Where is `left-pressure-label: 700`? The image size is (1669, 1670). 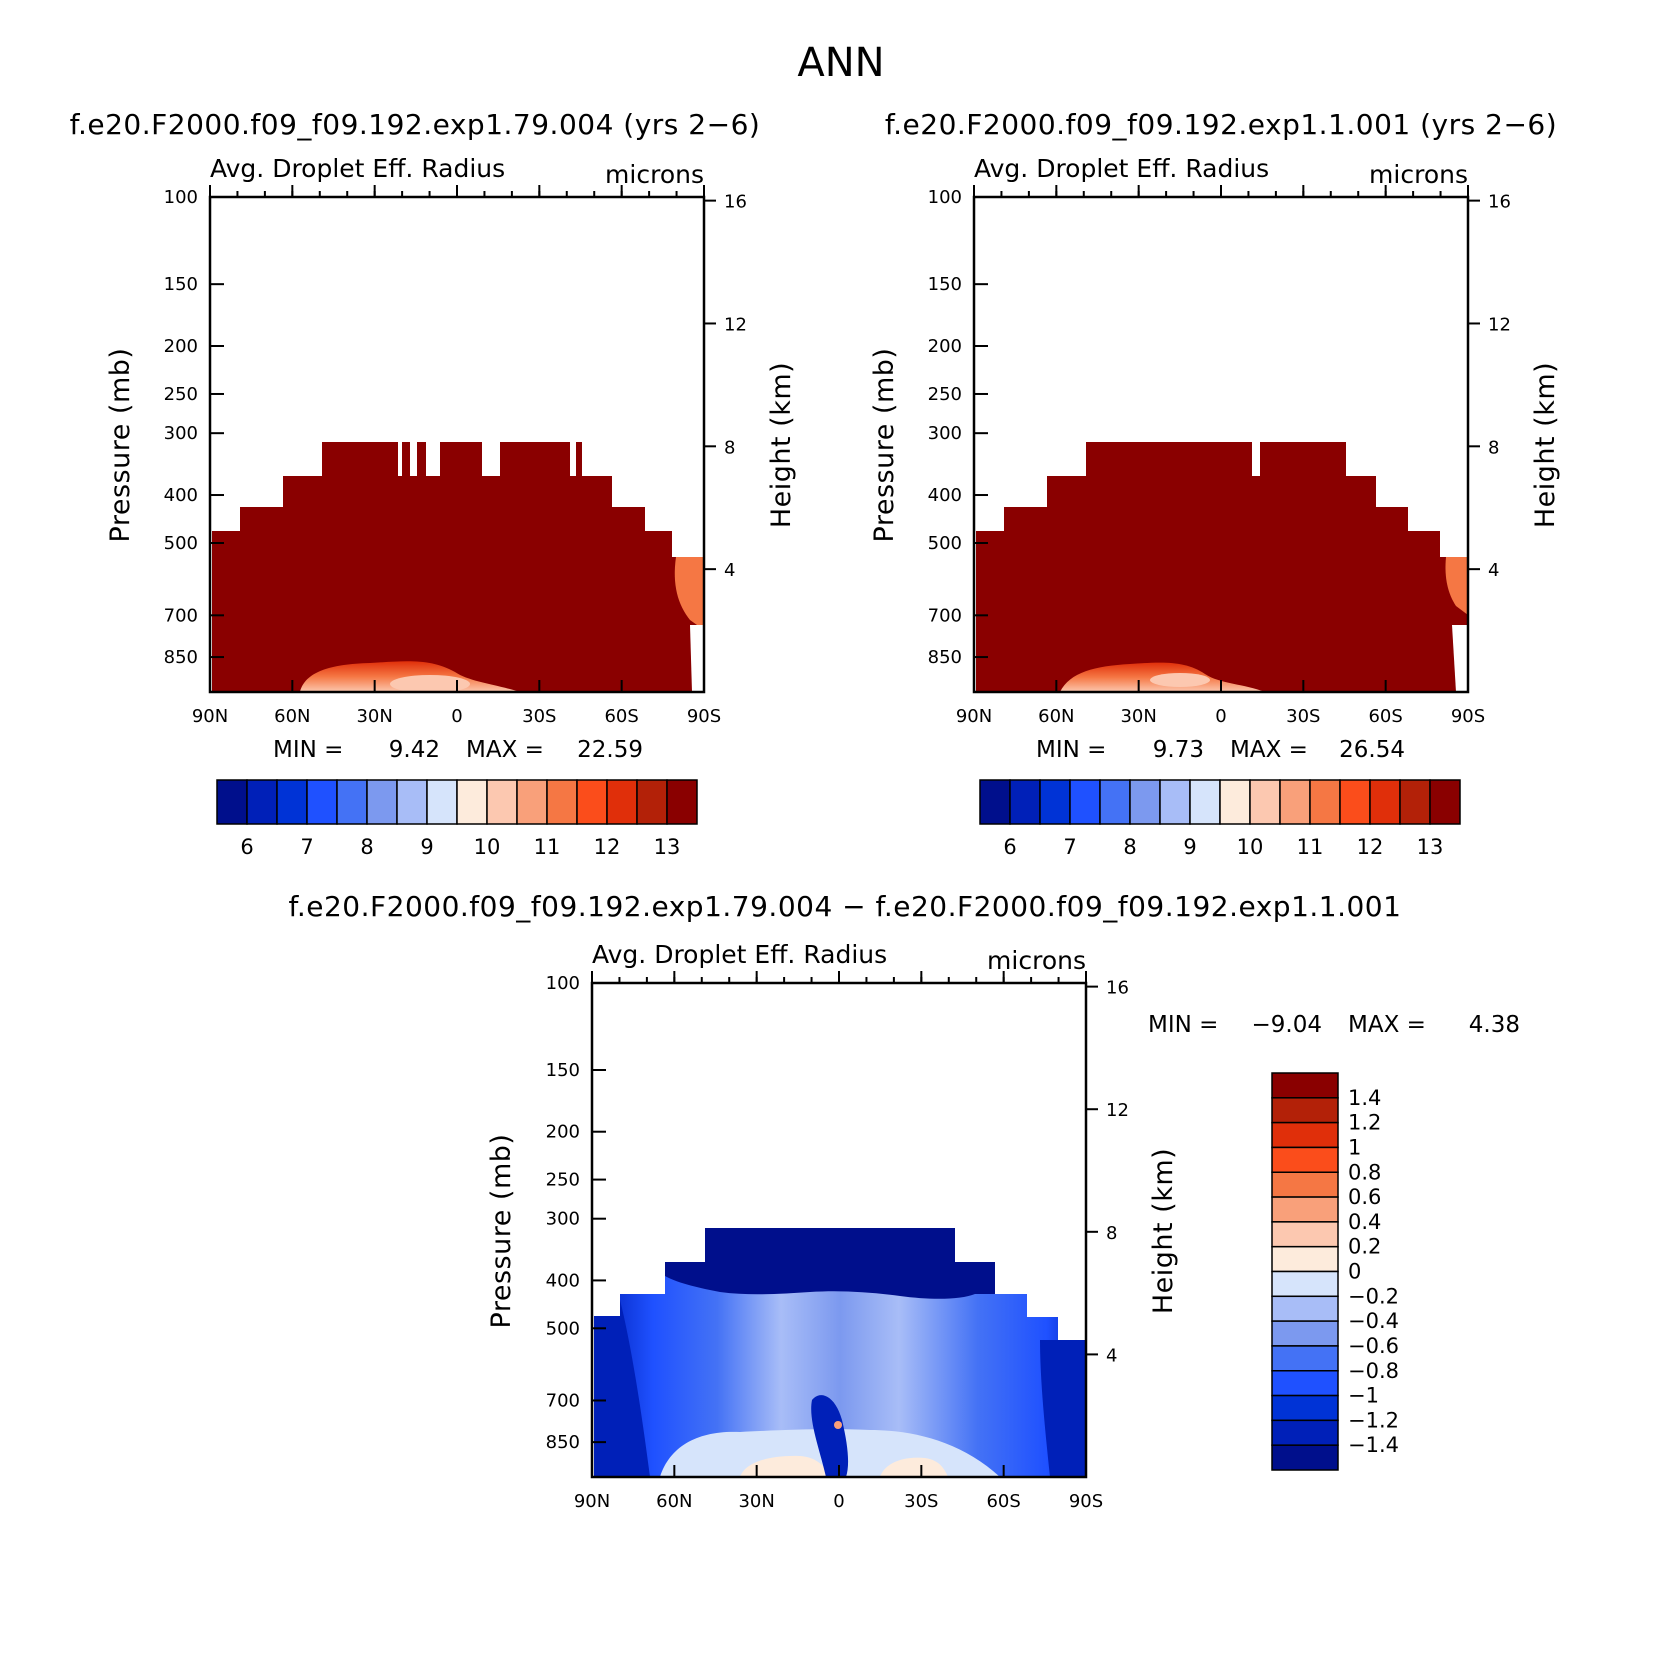
left-pressure-label: 700 is located at coordinates (181, 615).